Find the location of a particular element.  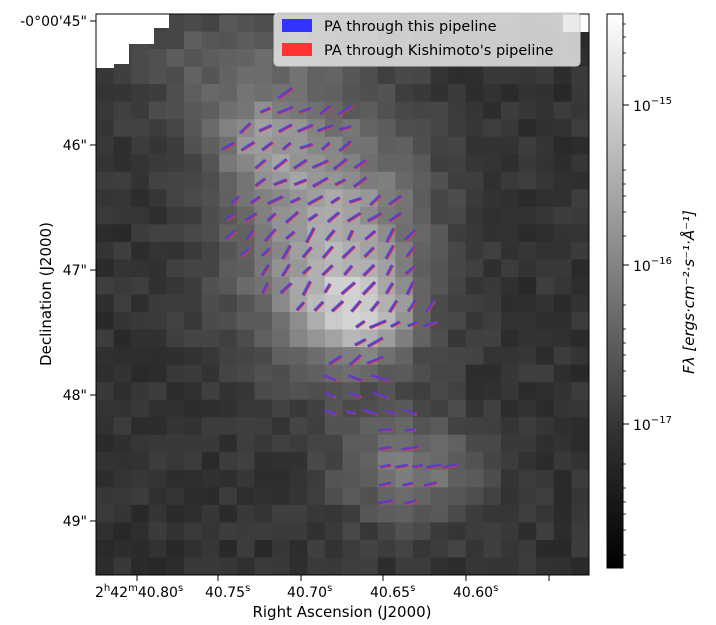

masked-region is located at coordinates (161, 21).